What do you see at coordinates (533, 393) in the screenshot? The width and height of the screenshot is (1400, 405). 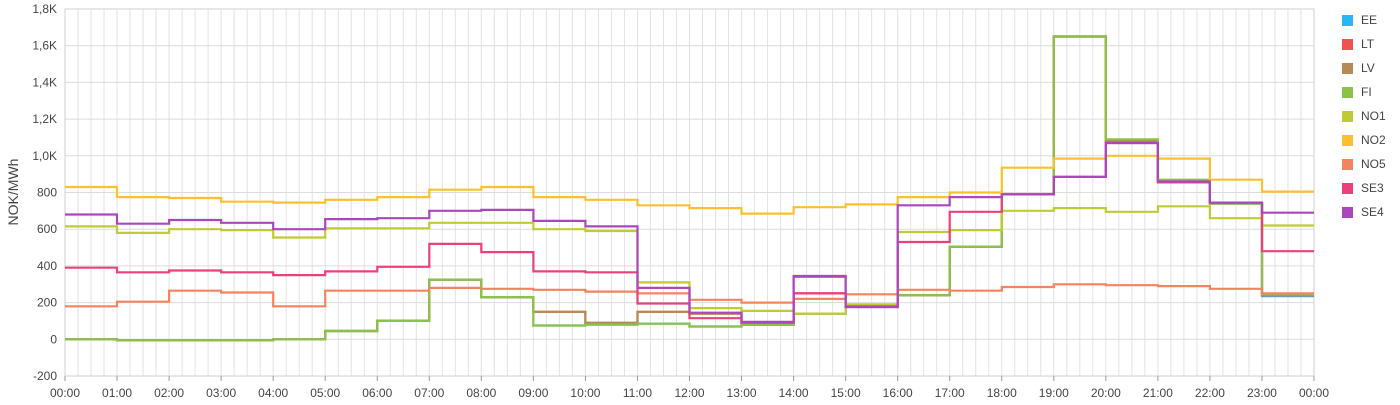 I see `x-tick-label: 09:00` at bounding box center [533, 393].